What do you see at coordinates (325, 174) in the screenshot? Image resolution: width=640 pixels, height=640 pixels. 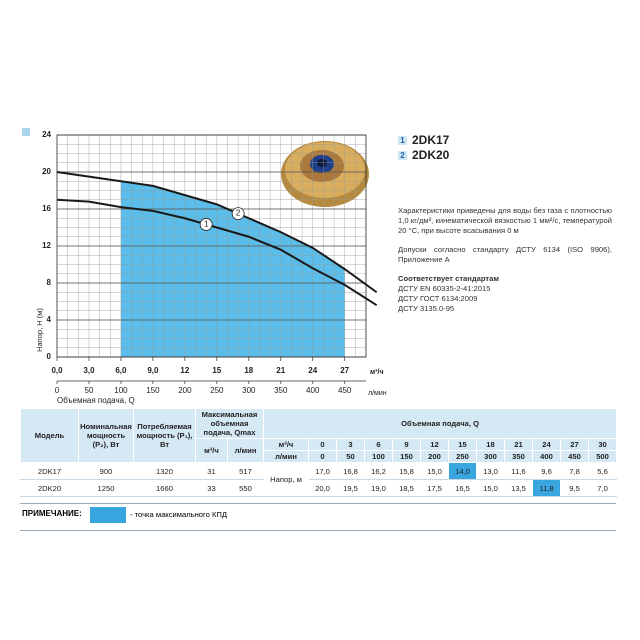 I see `impeller` at bounding box center [325, 174].